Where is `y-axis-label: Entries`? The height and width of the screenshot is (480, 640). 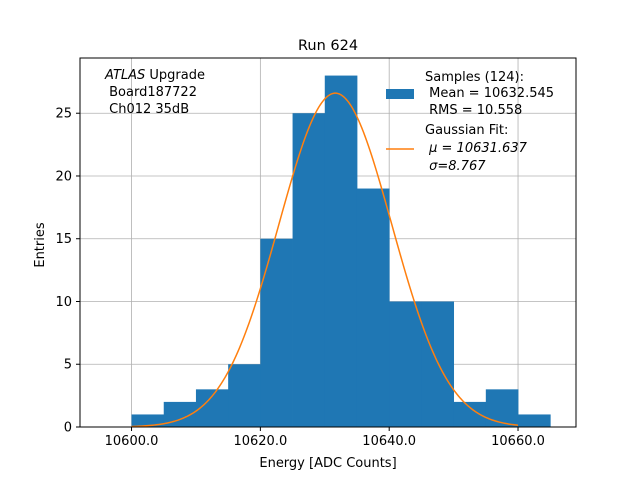
y-axis-label: Entries is located at coordinates (40, 245).